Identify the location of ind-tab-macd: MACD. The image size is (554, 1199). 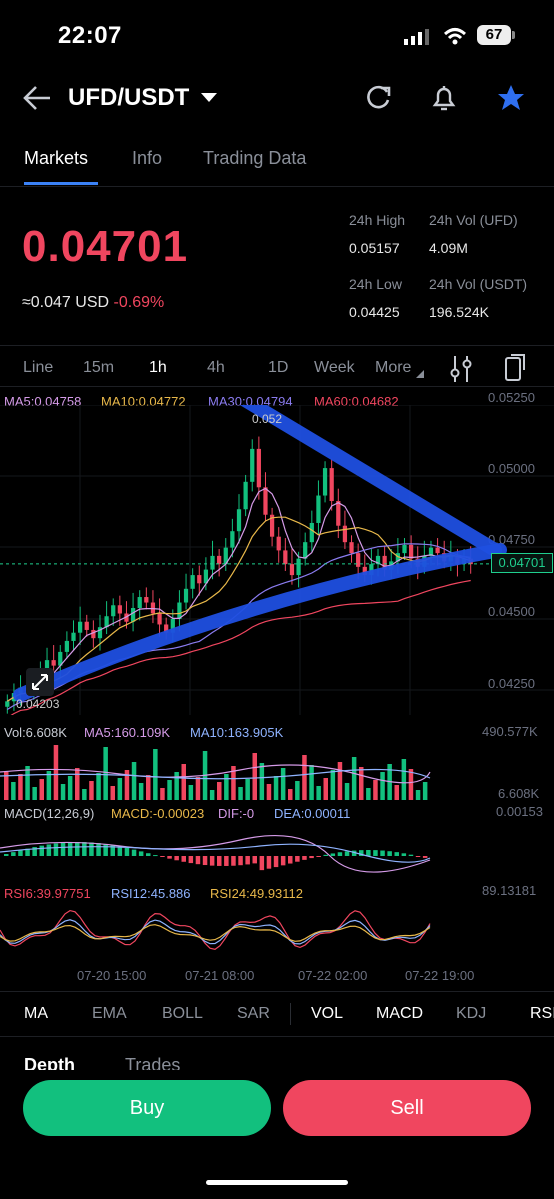
(400, 1013).